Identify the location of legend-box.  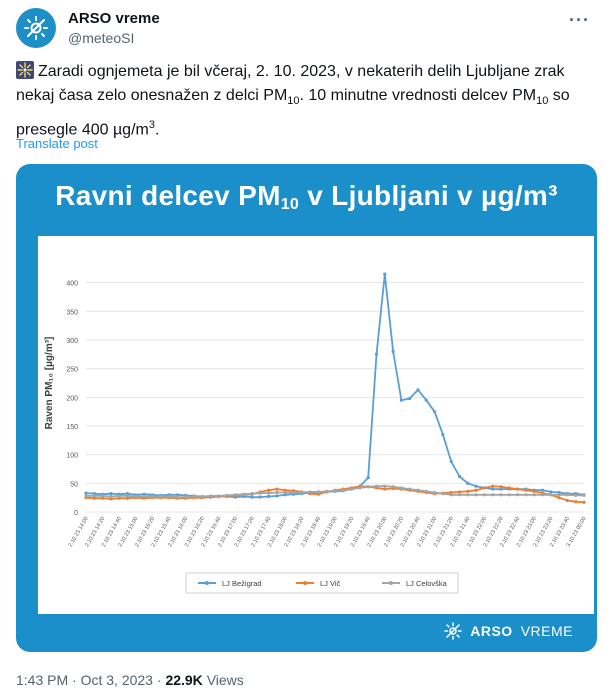
(322, 583).